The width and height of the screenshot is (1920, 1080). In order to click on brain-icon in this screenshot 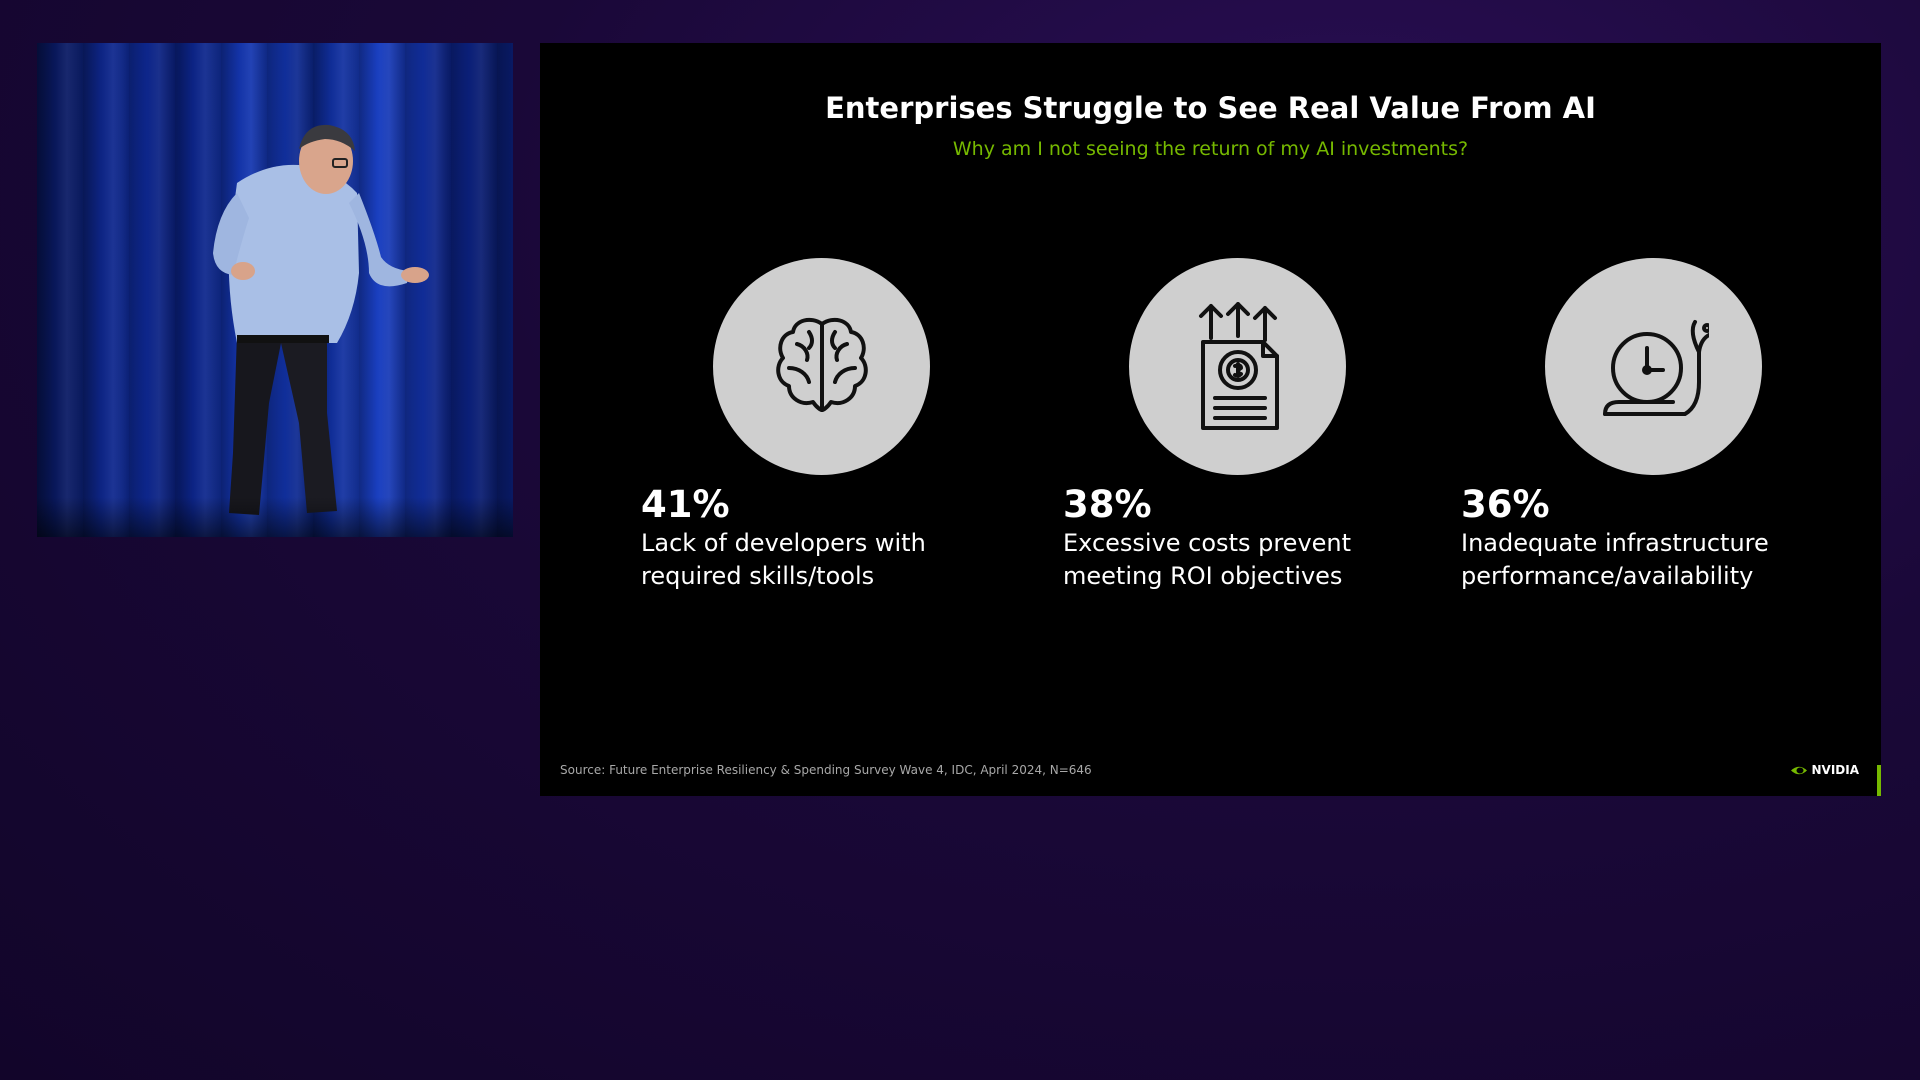, I will do `click(821, 364)`.